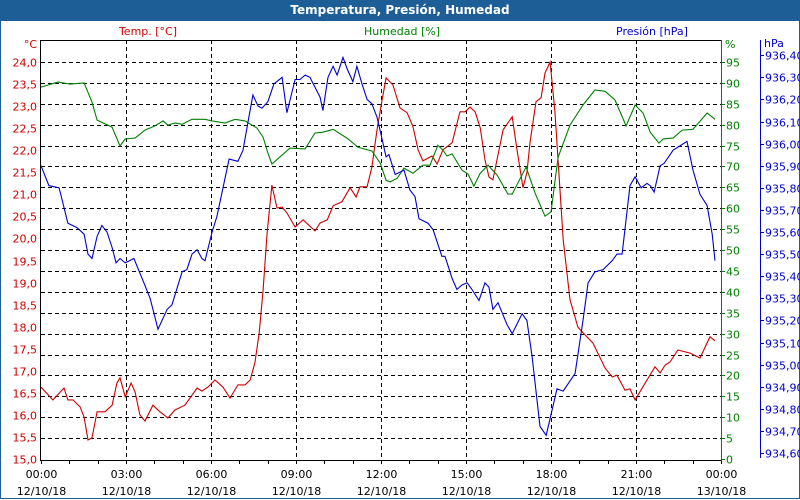 This screenshot has width=800, height=500. Describe the element at coordinates (733, 314) in the screenshot. I see `humidity-tick-label: 35` at that location.